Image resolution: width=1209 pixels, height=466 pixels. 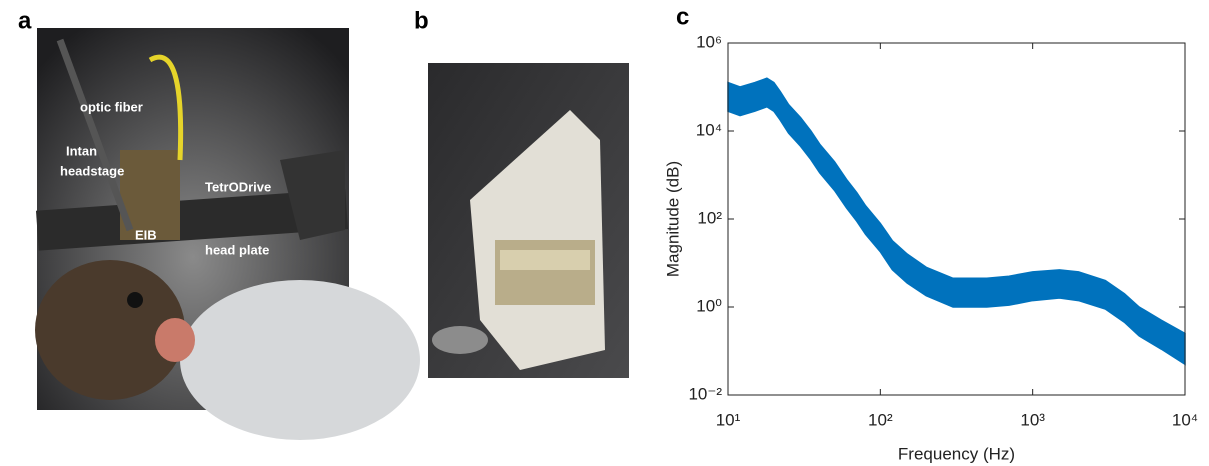 I want to click on photo-b, so click(x=528, y=220).